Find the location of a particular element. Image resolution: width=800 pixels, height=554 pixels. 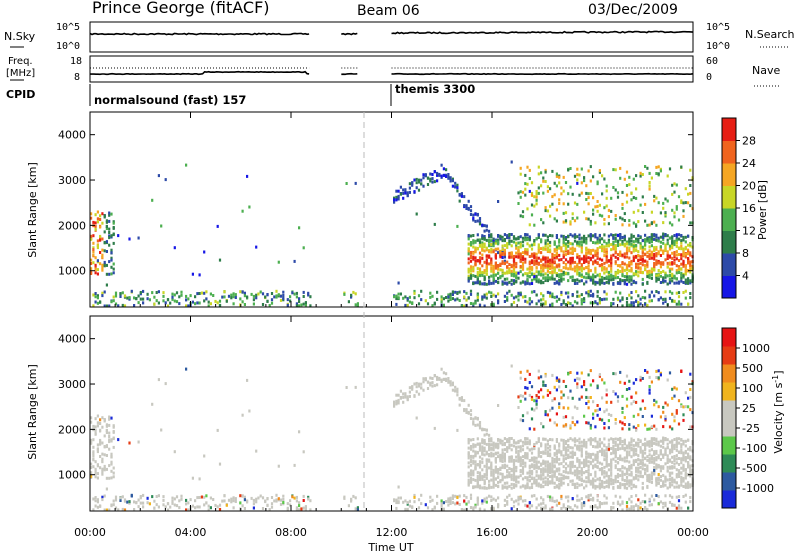

colorbar-tick-label: 24 is located at coordinates (749, 163).